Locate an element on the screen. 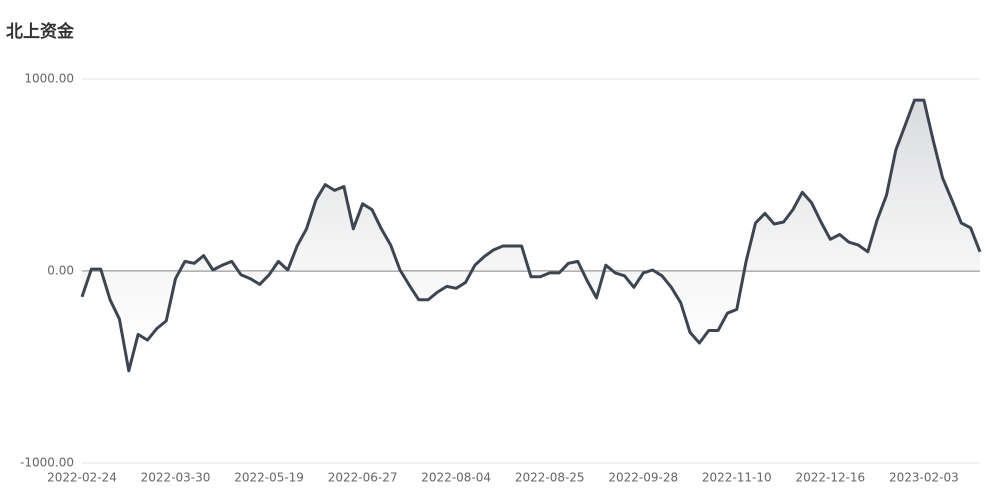  x-tick-label: 2022-05-19 is located at coordinates (269, 478).